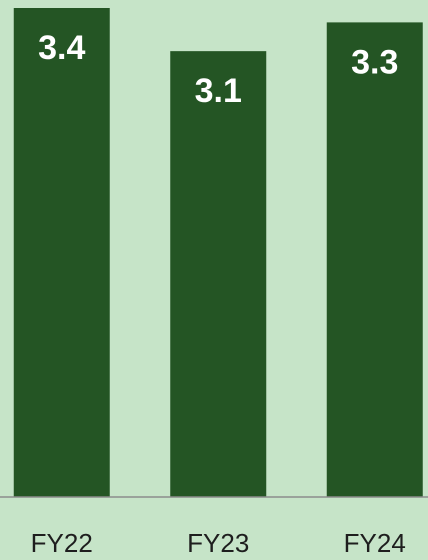  What do you see at coordinates (218, 91) in the screenshot?
I see `data-label: 3.1` at bounding box center [218, 91].